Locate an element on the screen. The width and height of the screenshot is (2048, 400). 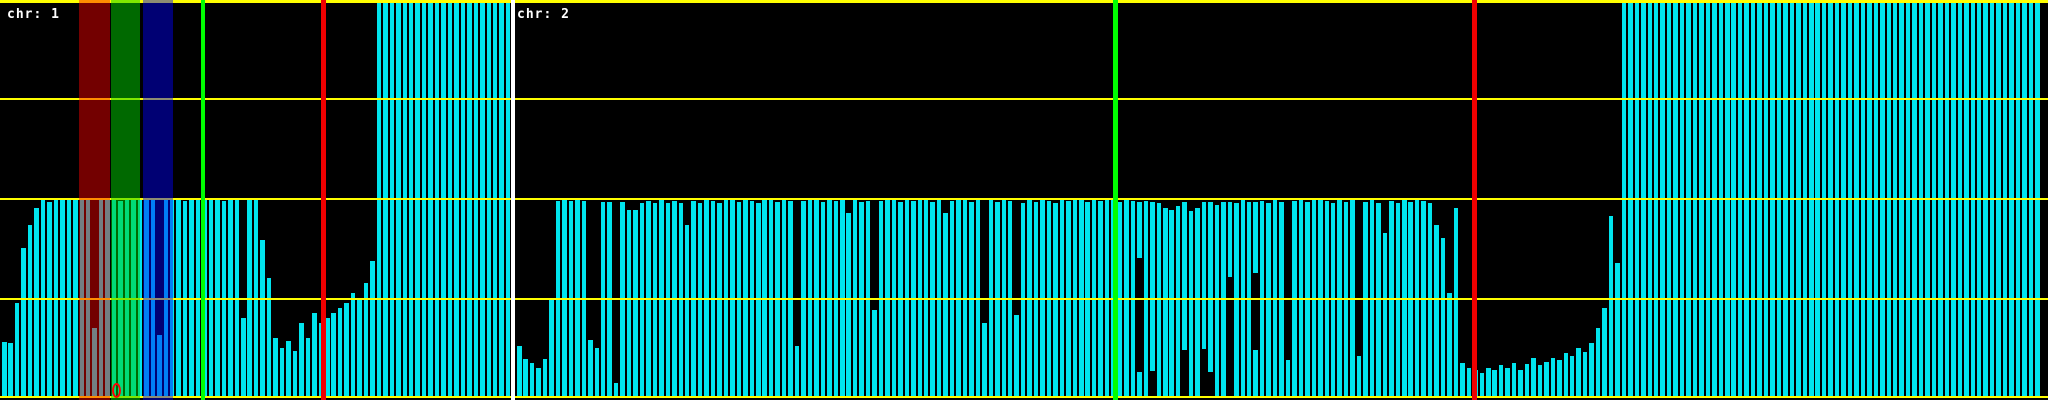
panel-divider is located at coordinates (513, 200).